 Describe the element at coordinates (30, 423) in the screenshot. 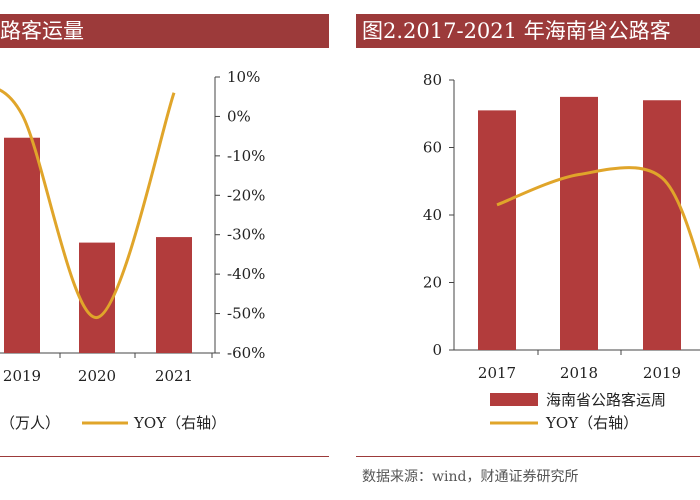

I see `legend-label-bars: （万人）` at that location.